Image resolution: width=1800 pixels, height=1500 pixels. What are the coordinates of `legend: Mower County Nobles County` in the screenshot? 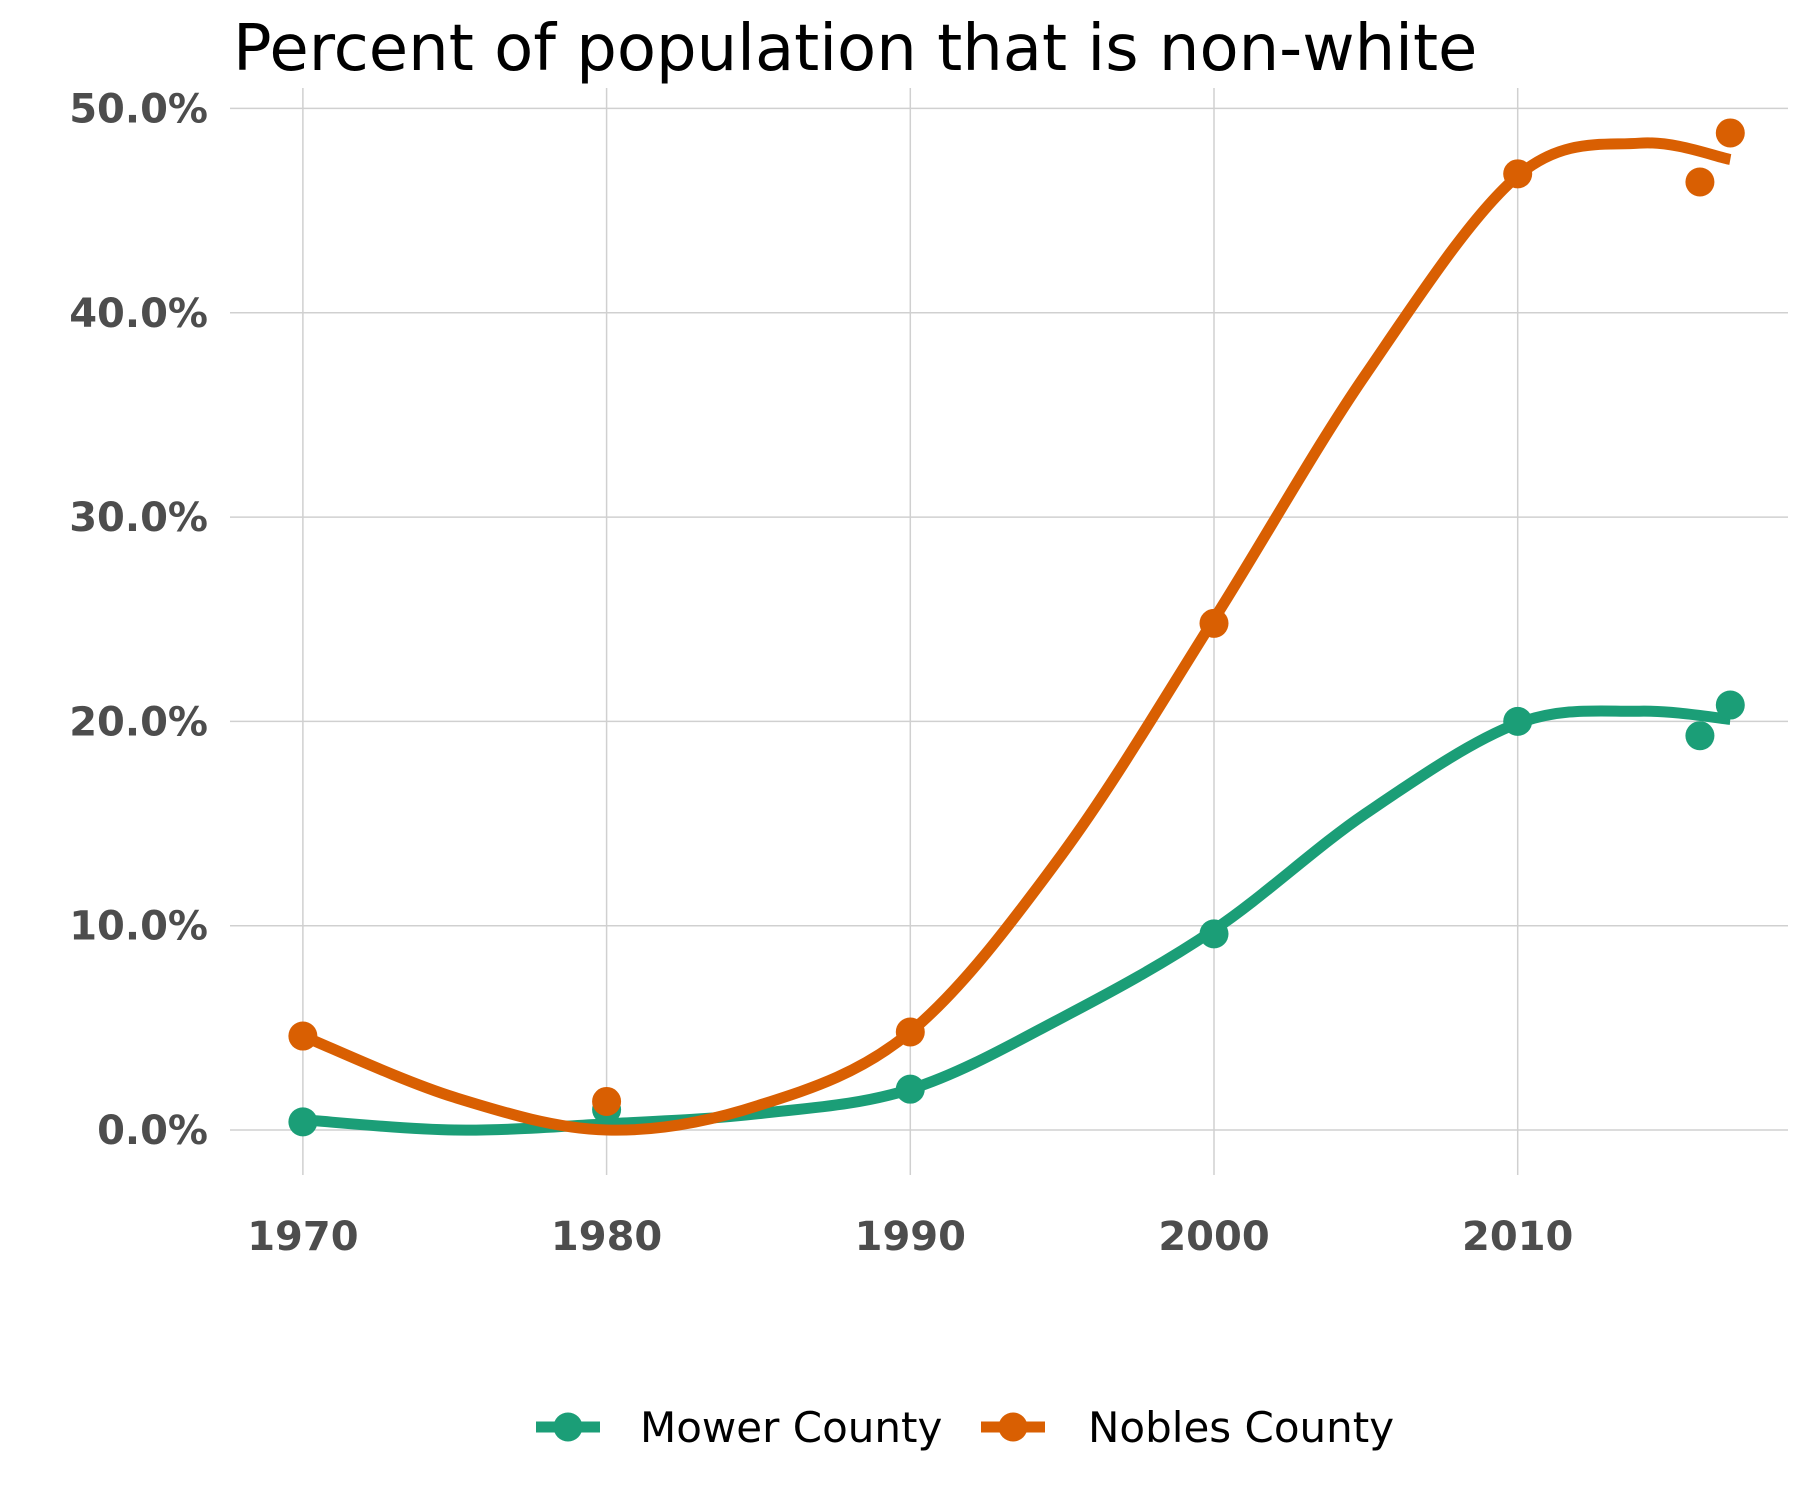 It's located at (965, 1427).